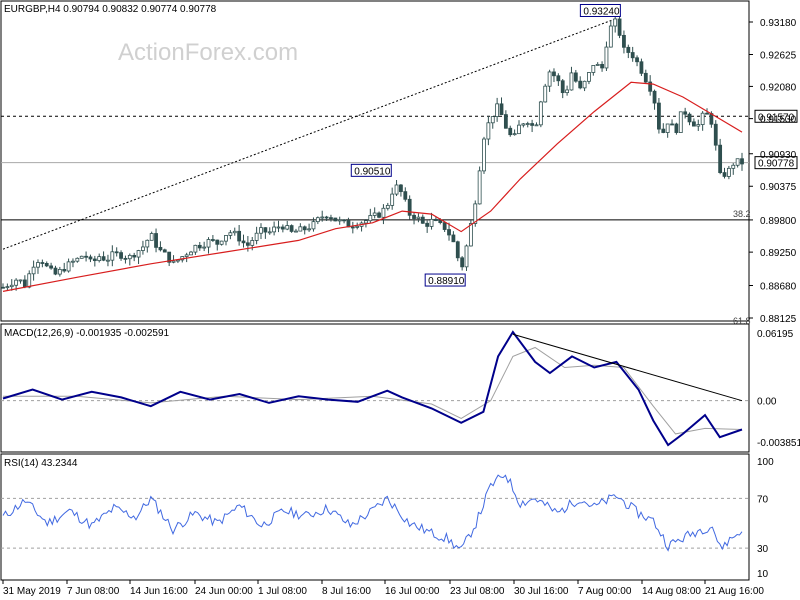 The width and height of the screenshot is (800, 600). What do you see at coordinates (763, 499) in the screenshot?
I see `rsi-tick-label: 70` at bounding box center [763, 499].